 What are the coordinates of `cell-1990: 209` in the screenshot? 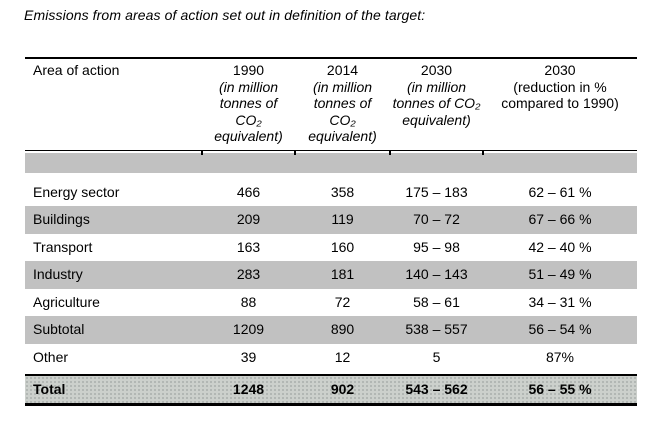 It's located at (248, 219).